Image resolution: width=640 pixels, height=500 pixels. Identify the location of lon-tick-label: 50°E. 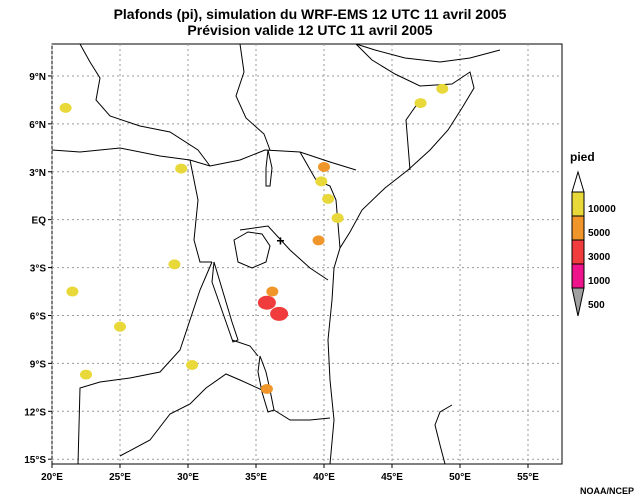
(460, 477).